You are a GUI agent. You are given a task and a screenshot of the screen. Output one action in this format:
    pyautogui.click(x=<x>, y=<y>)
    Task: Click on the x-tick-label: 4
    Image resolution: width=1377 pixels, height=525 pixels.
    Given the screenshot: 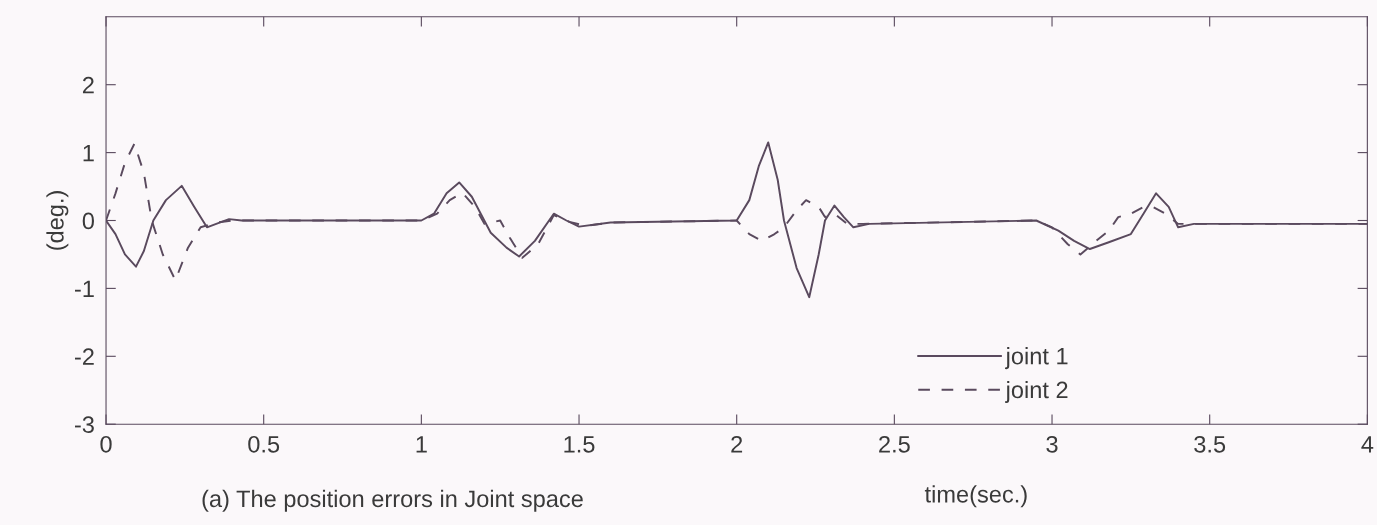 What is the action you would take?
    pyautogui.click(x=1367, y=444)
    